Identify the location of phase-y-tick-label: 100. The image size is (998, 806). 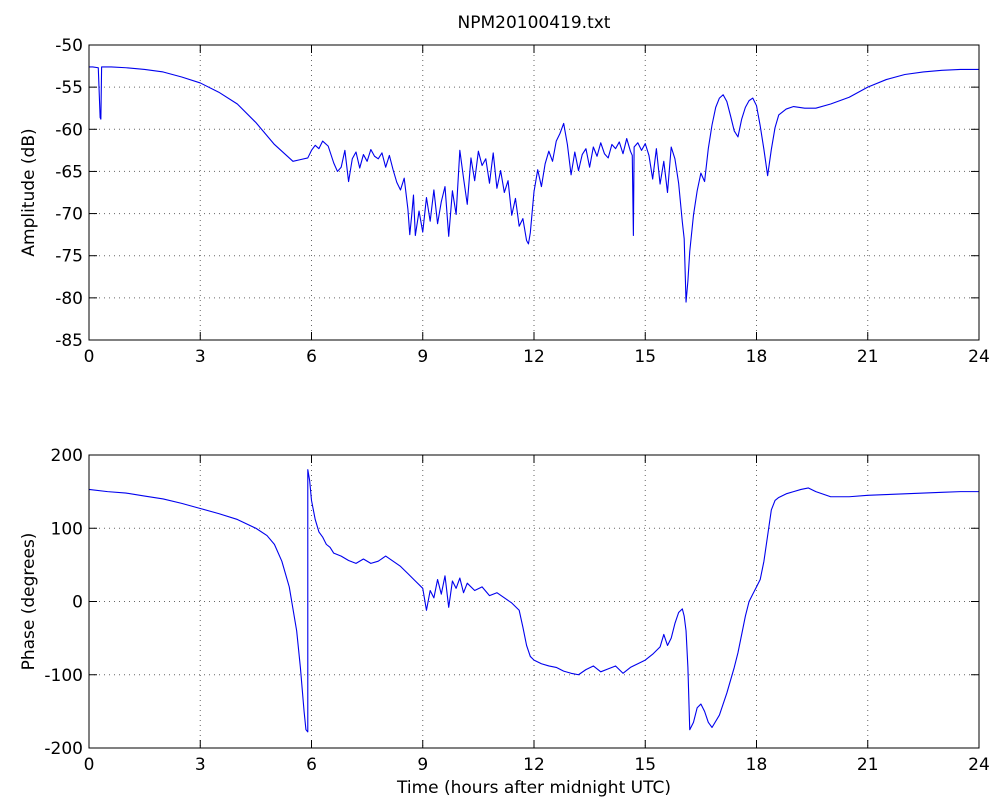
(67, 529).